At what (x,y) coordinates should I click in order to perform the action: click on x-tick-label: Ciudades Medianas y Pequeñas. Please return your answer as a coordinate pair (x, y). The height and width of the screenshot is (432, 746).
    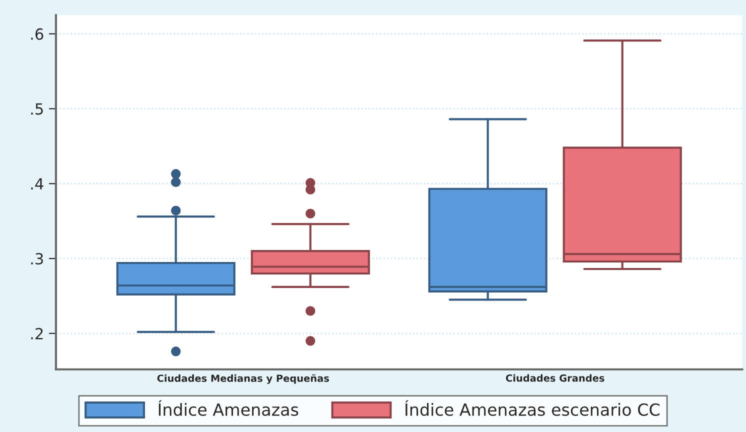
    Looking at the image, I should click on (243, 379).